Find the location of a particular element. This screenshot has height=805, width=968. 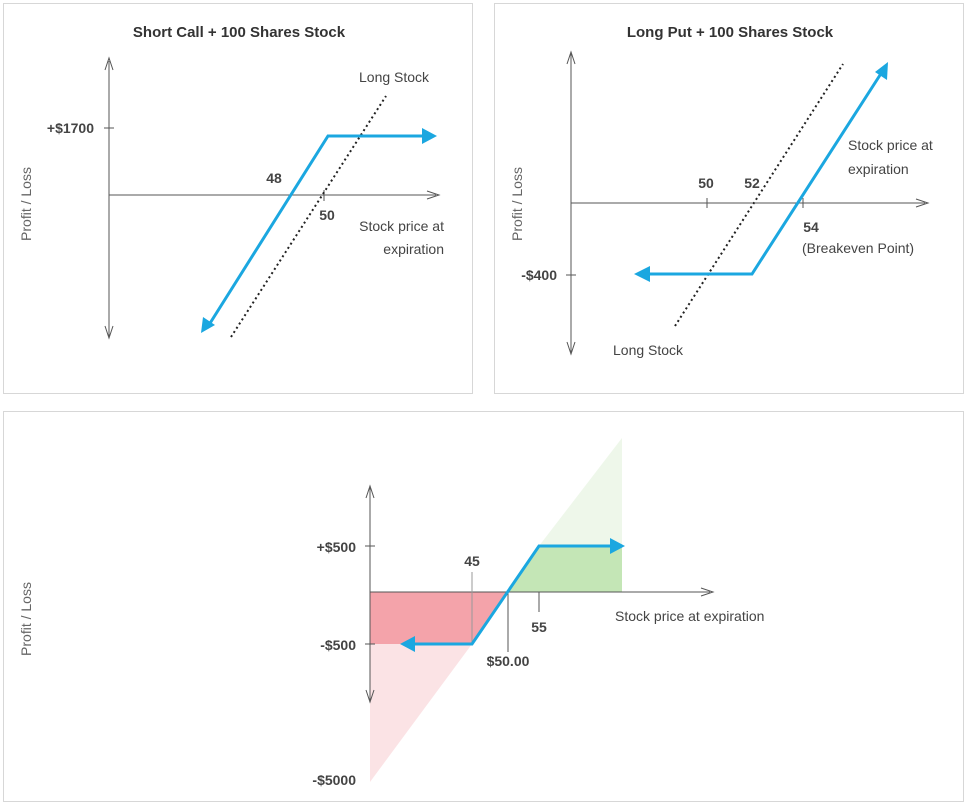

y-tick-label-bottom: -$5000 is located at coordinates (334, 780).